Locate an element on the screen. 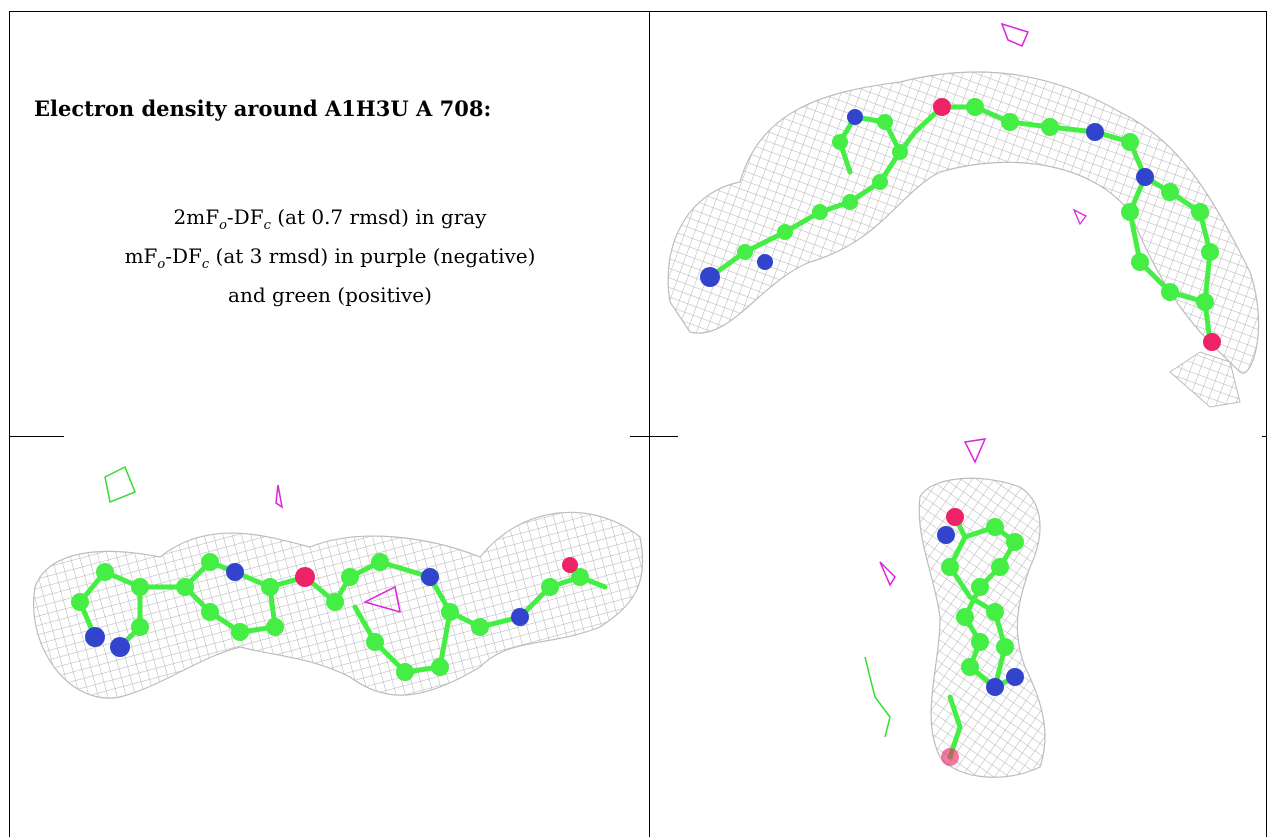 Image resolution: width=1276 pixels, height=837 pixels. table-divider-horizontal-mid is located at coordinates (654, 436).